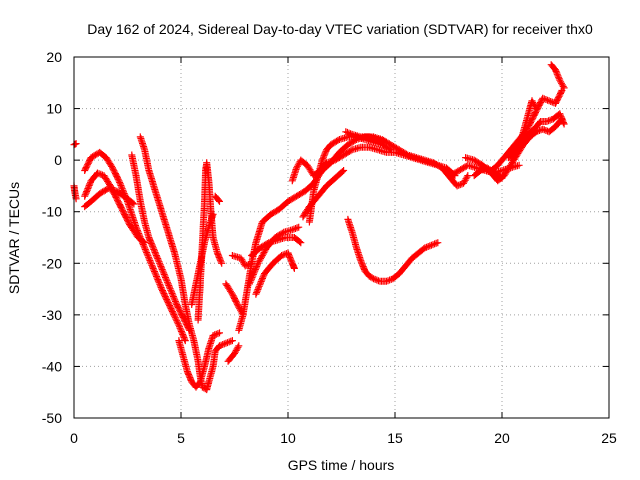 The image size is (640, 480). Describe the element at coordinates (395, 438) in the screenshot. I see `x-tick-label: 15` at that location.